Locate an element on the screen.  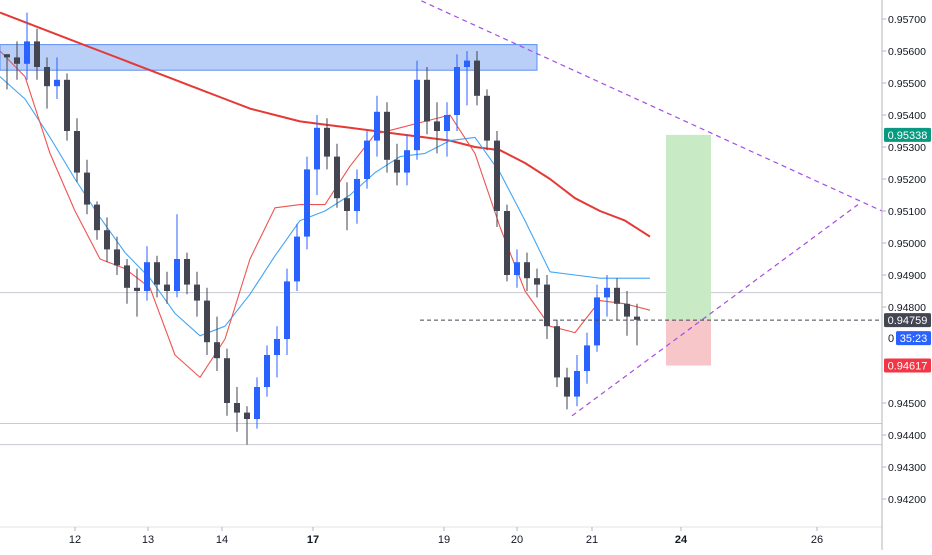
price-badges: 0.95338 0.94759 0 35:23 0.94617 is located at coordinates (907, 250).